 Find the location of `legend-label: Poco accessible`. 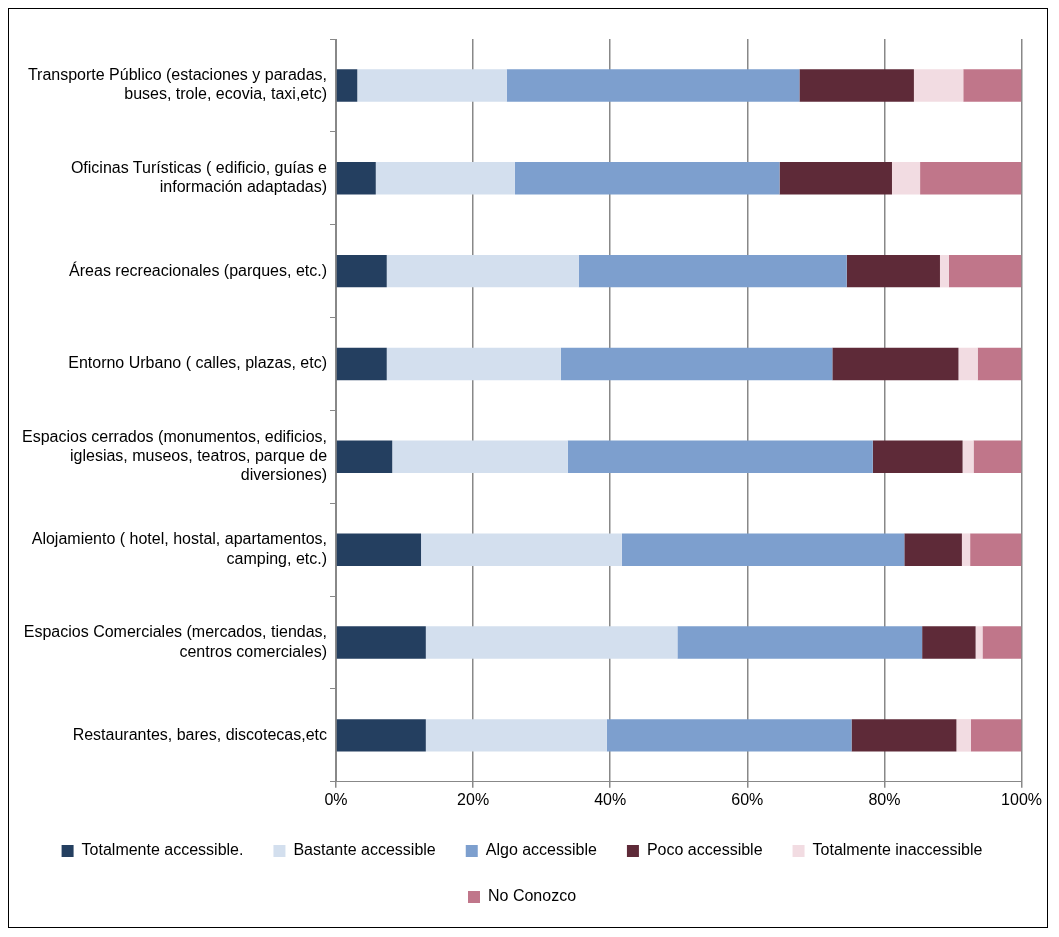

legend-label: Poco accessible is located at coordinates (704, 850).